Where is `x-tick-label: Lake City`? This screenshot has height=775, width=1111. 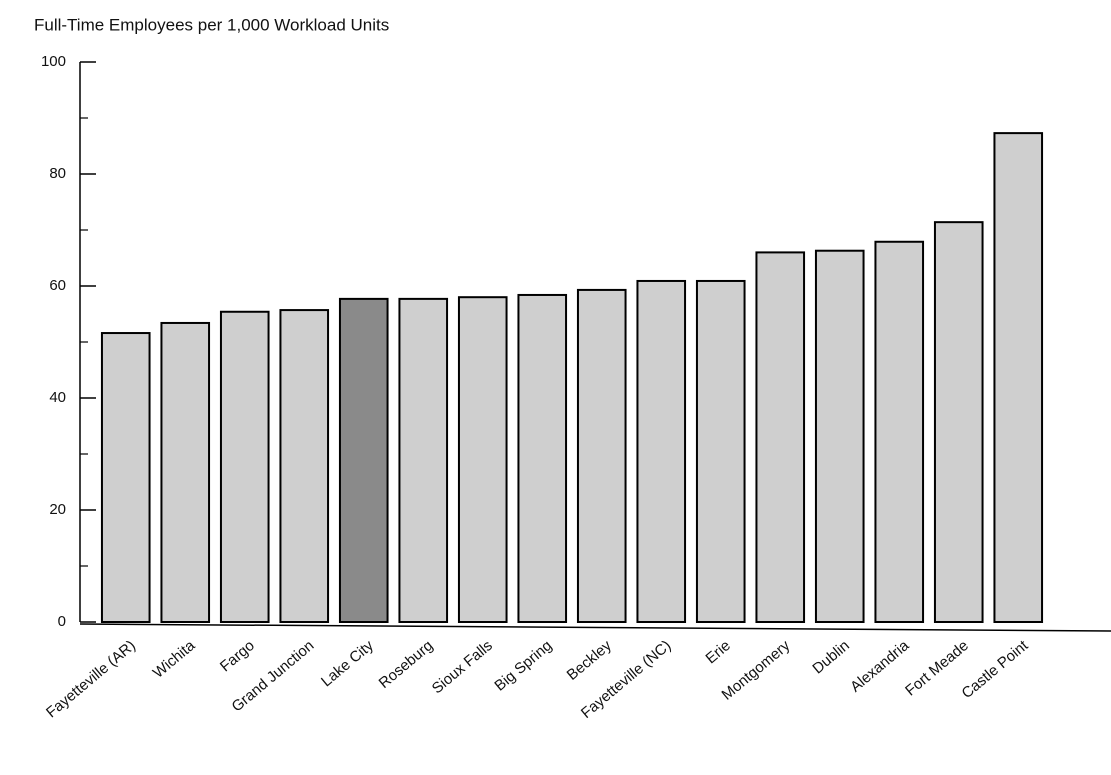
x-tick-label: Lake City is located at coordinates (347, 664).